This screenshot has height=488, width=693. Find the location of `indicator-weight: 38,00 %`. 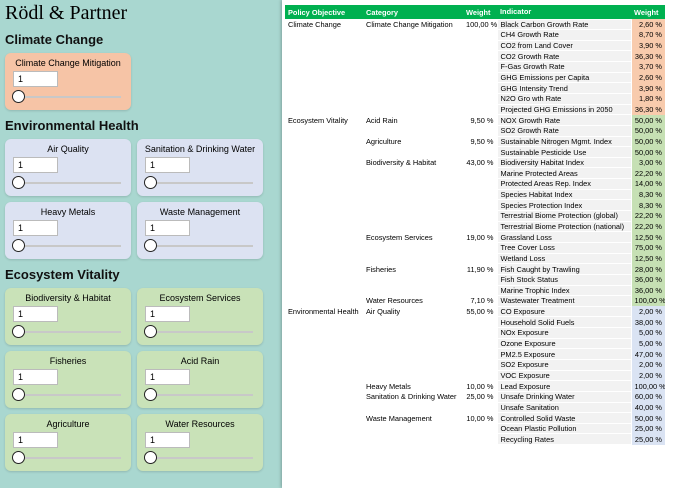

indicator-weight: 38,00 % is located at coordinates (648, 322).